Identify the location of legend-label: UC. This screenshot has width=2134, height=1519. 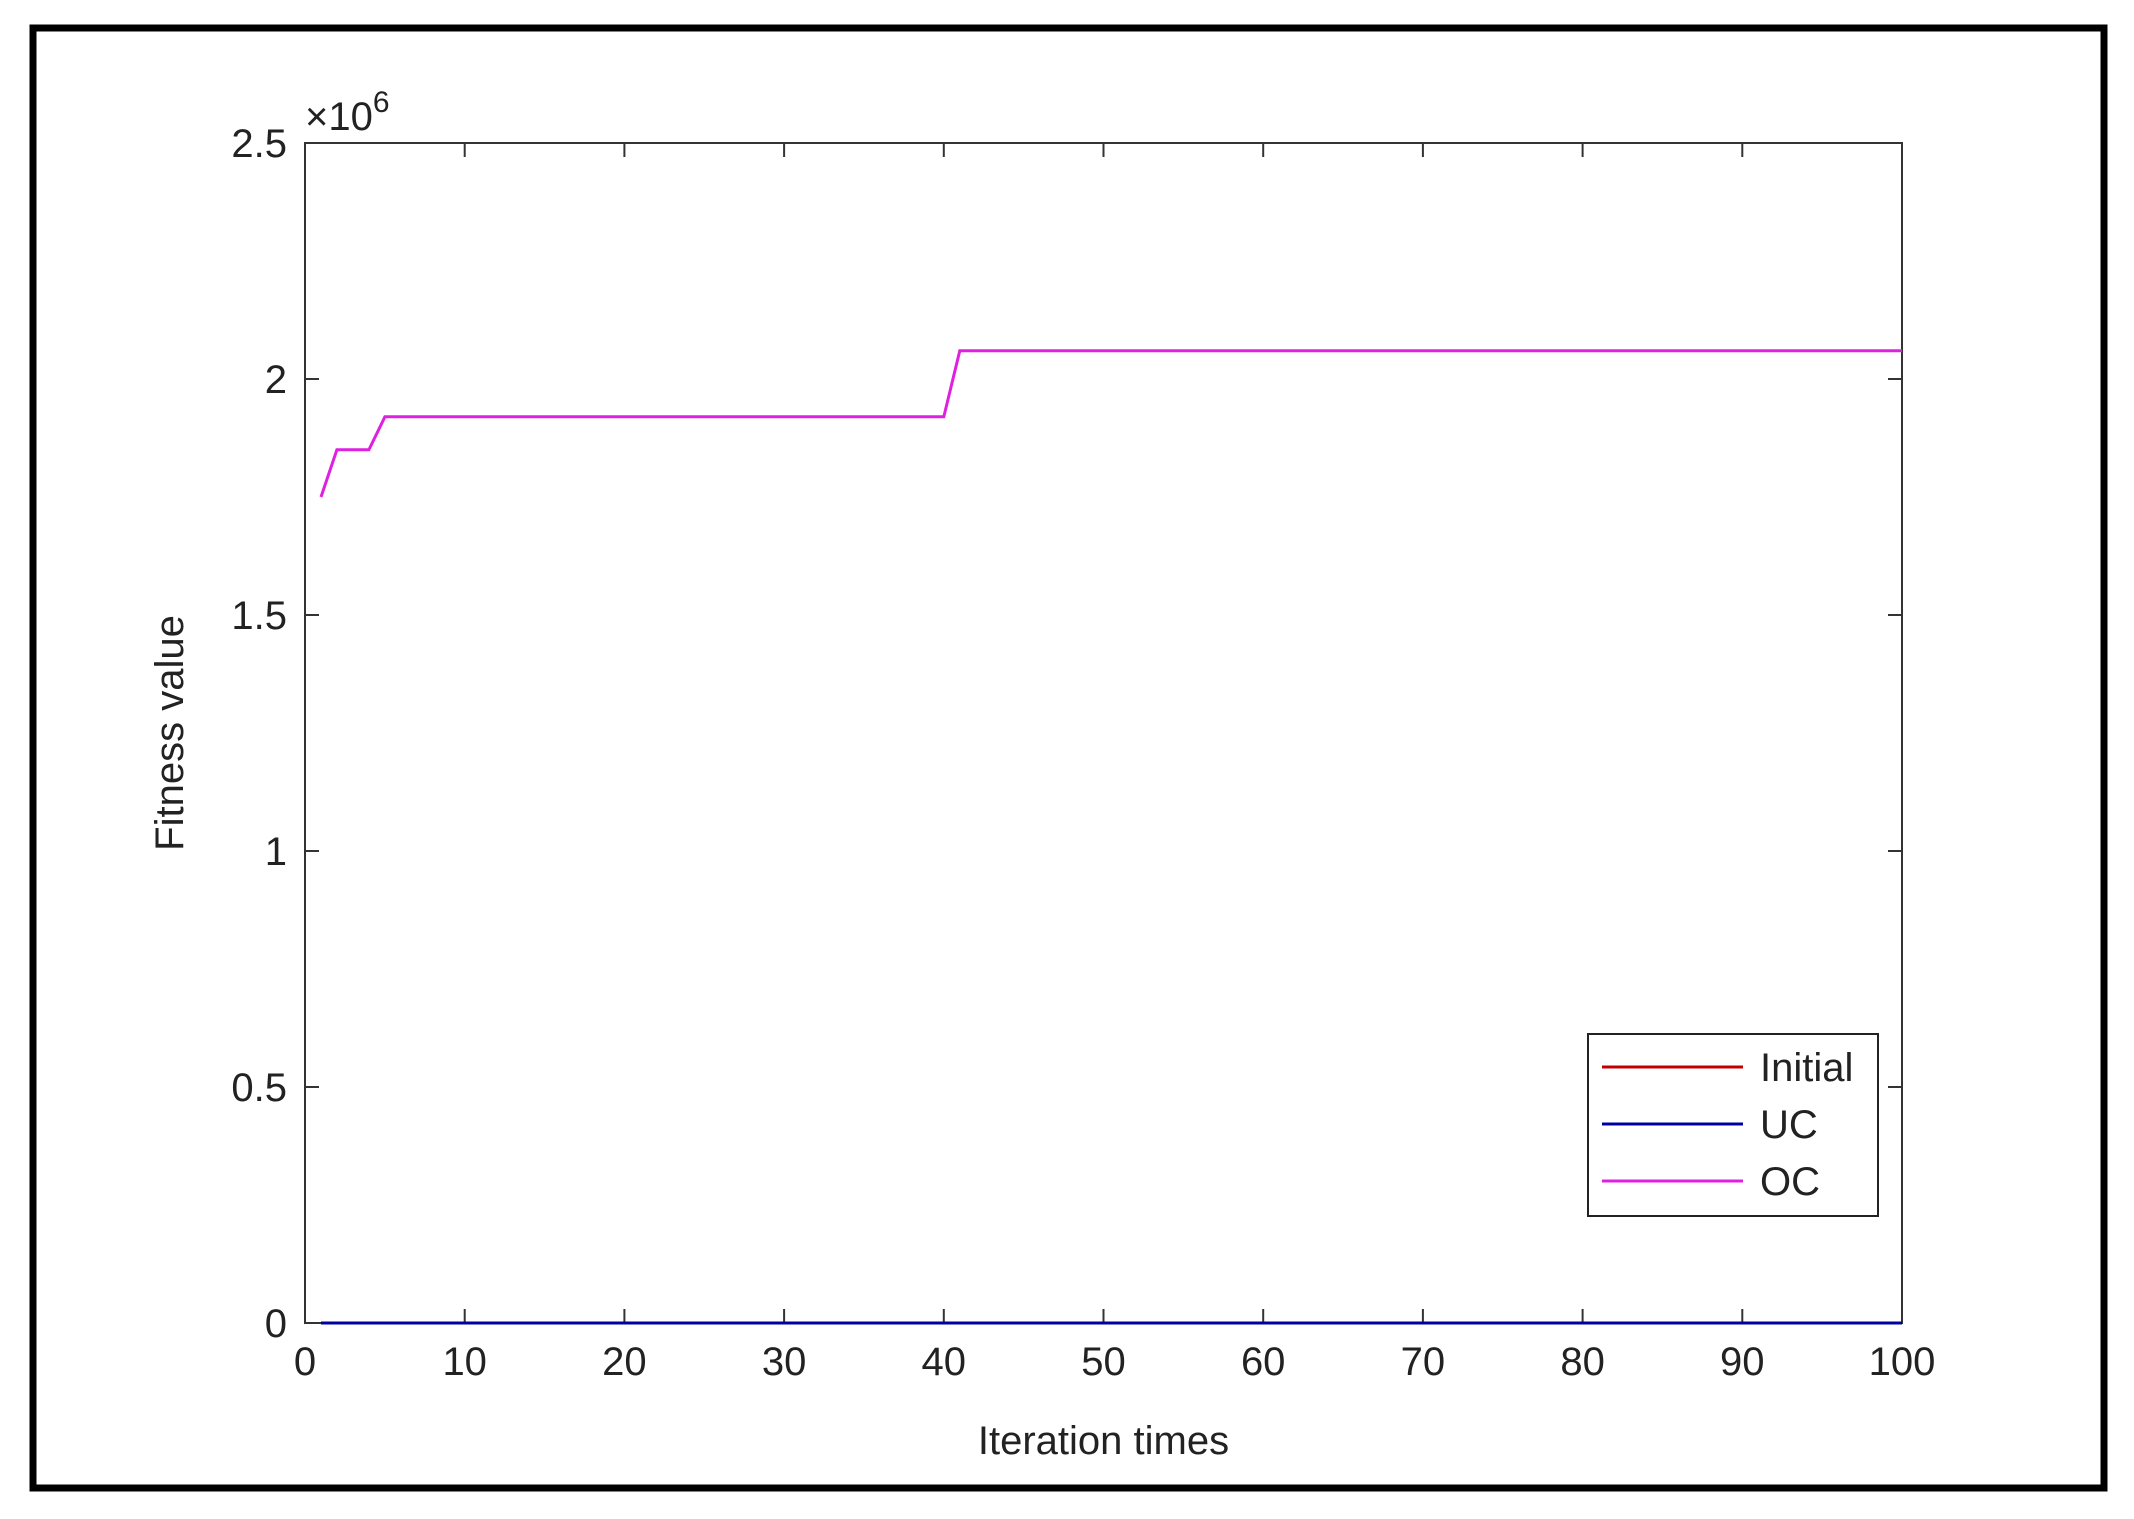
(1789, 1125).